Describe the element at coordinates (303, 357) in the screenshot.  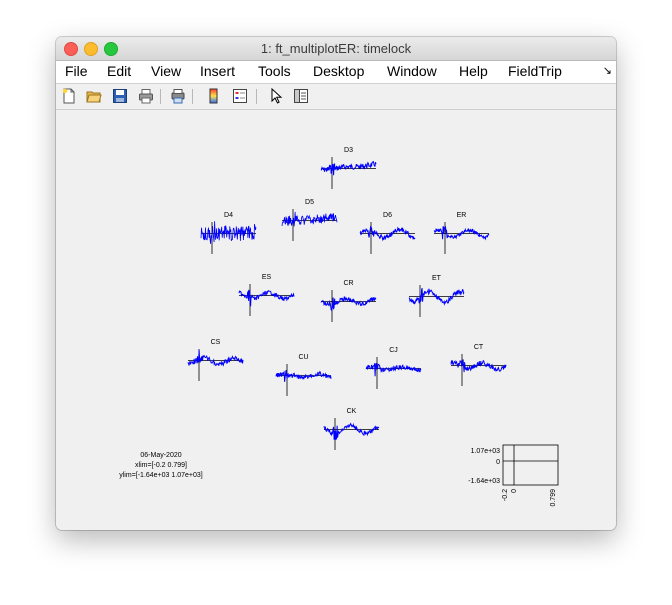
I see `channel-label: CU` at that location.